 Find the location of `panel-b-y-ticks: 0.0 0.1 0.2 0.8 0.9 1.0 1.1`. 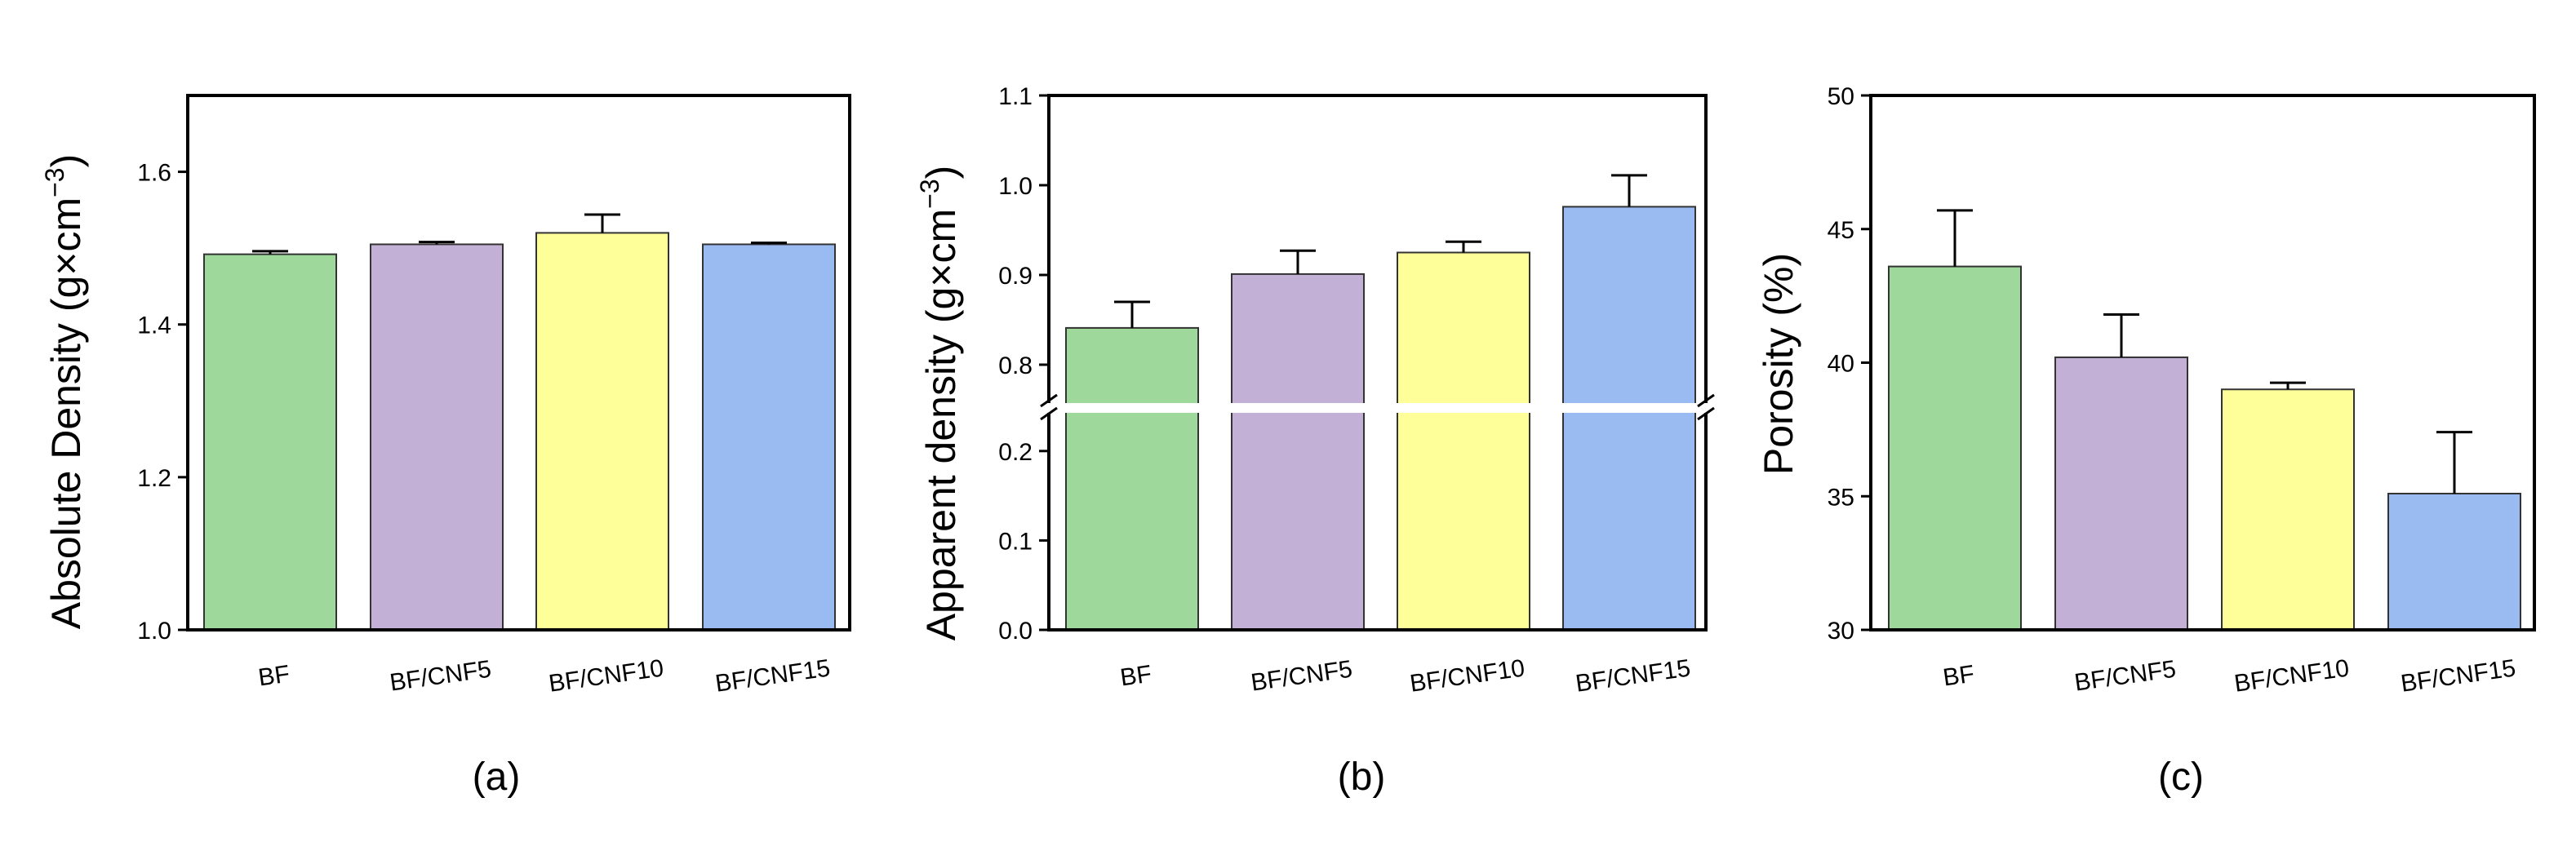

panel-b-y-ticks: 0.0 0.1 0.2 0.8 0.9 1.0 1.1 is located at coordinates (1023, 364).